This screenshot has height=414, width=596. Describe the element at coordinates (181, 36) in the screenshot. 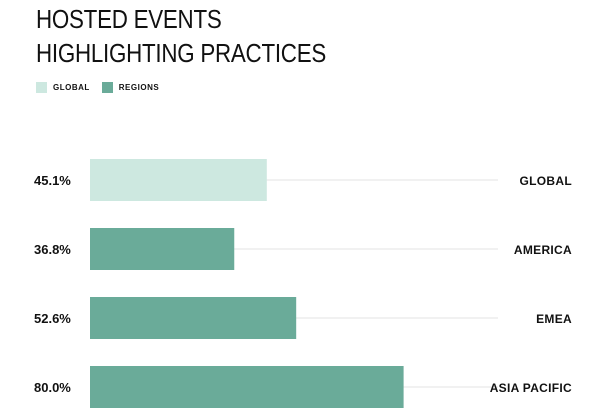

I see `chart-title: HOSTED EVENTS HIGHLIGHTING PRACTICES` at that location.